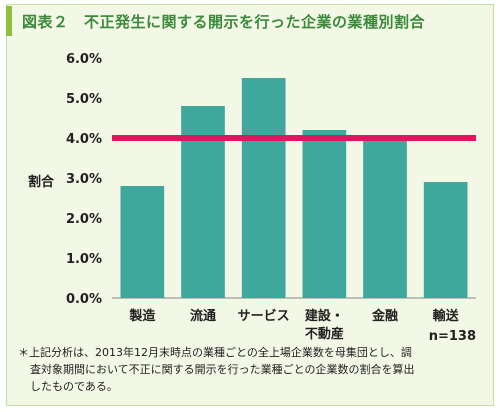 The image size is (500, 412). I want to click on footnote-line-3: したものである。, so click(74, 386).